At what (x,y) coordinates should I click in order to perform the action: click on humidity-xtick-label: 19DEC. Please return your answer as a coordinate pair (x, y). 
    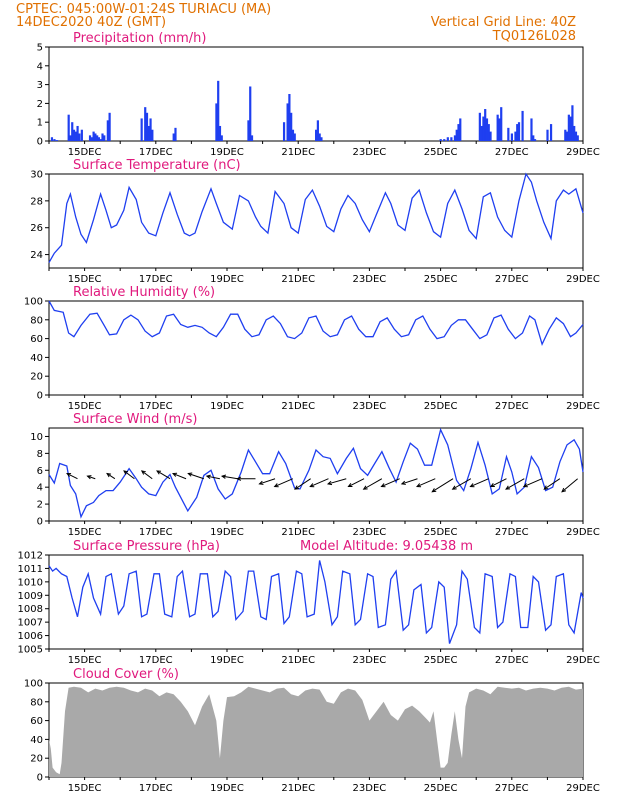
    Looking at the image, I should click on (227, 406).